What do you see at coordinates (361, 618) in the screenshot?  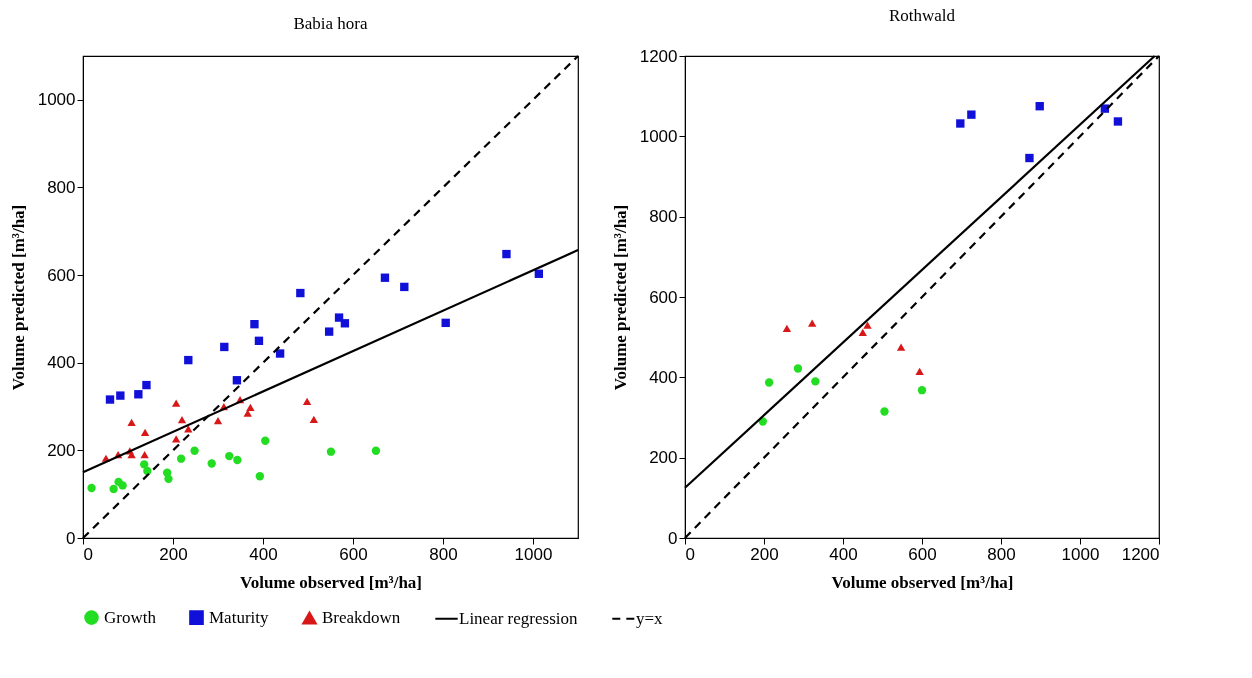 I see `legend-label: Breakdown` at bounding box center [361, 618].